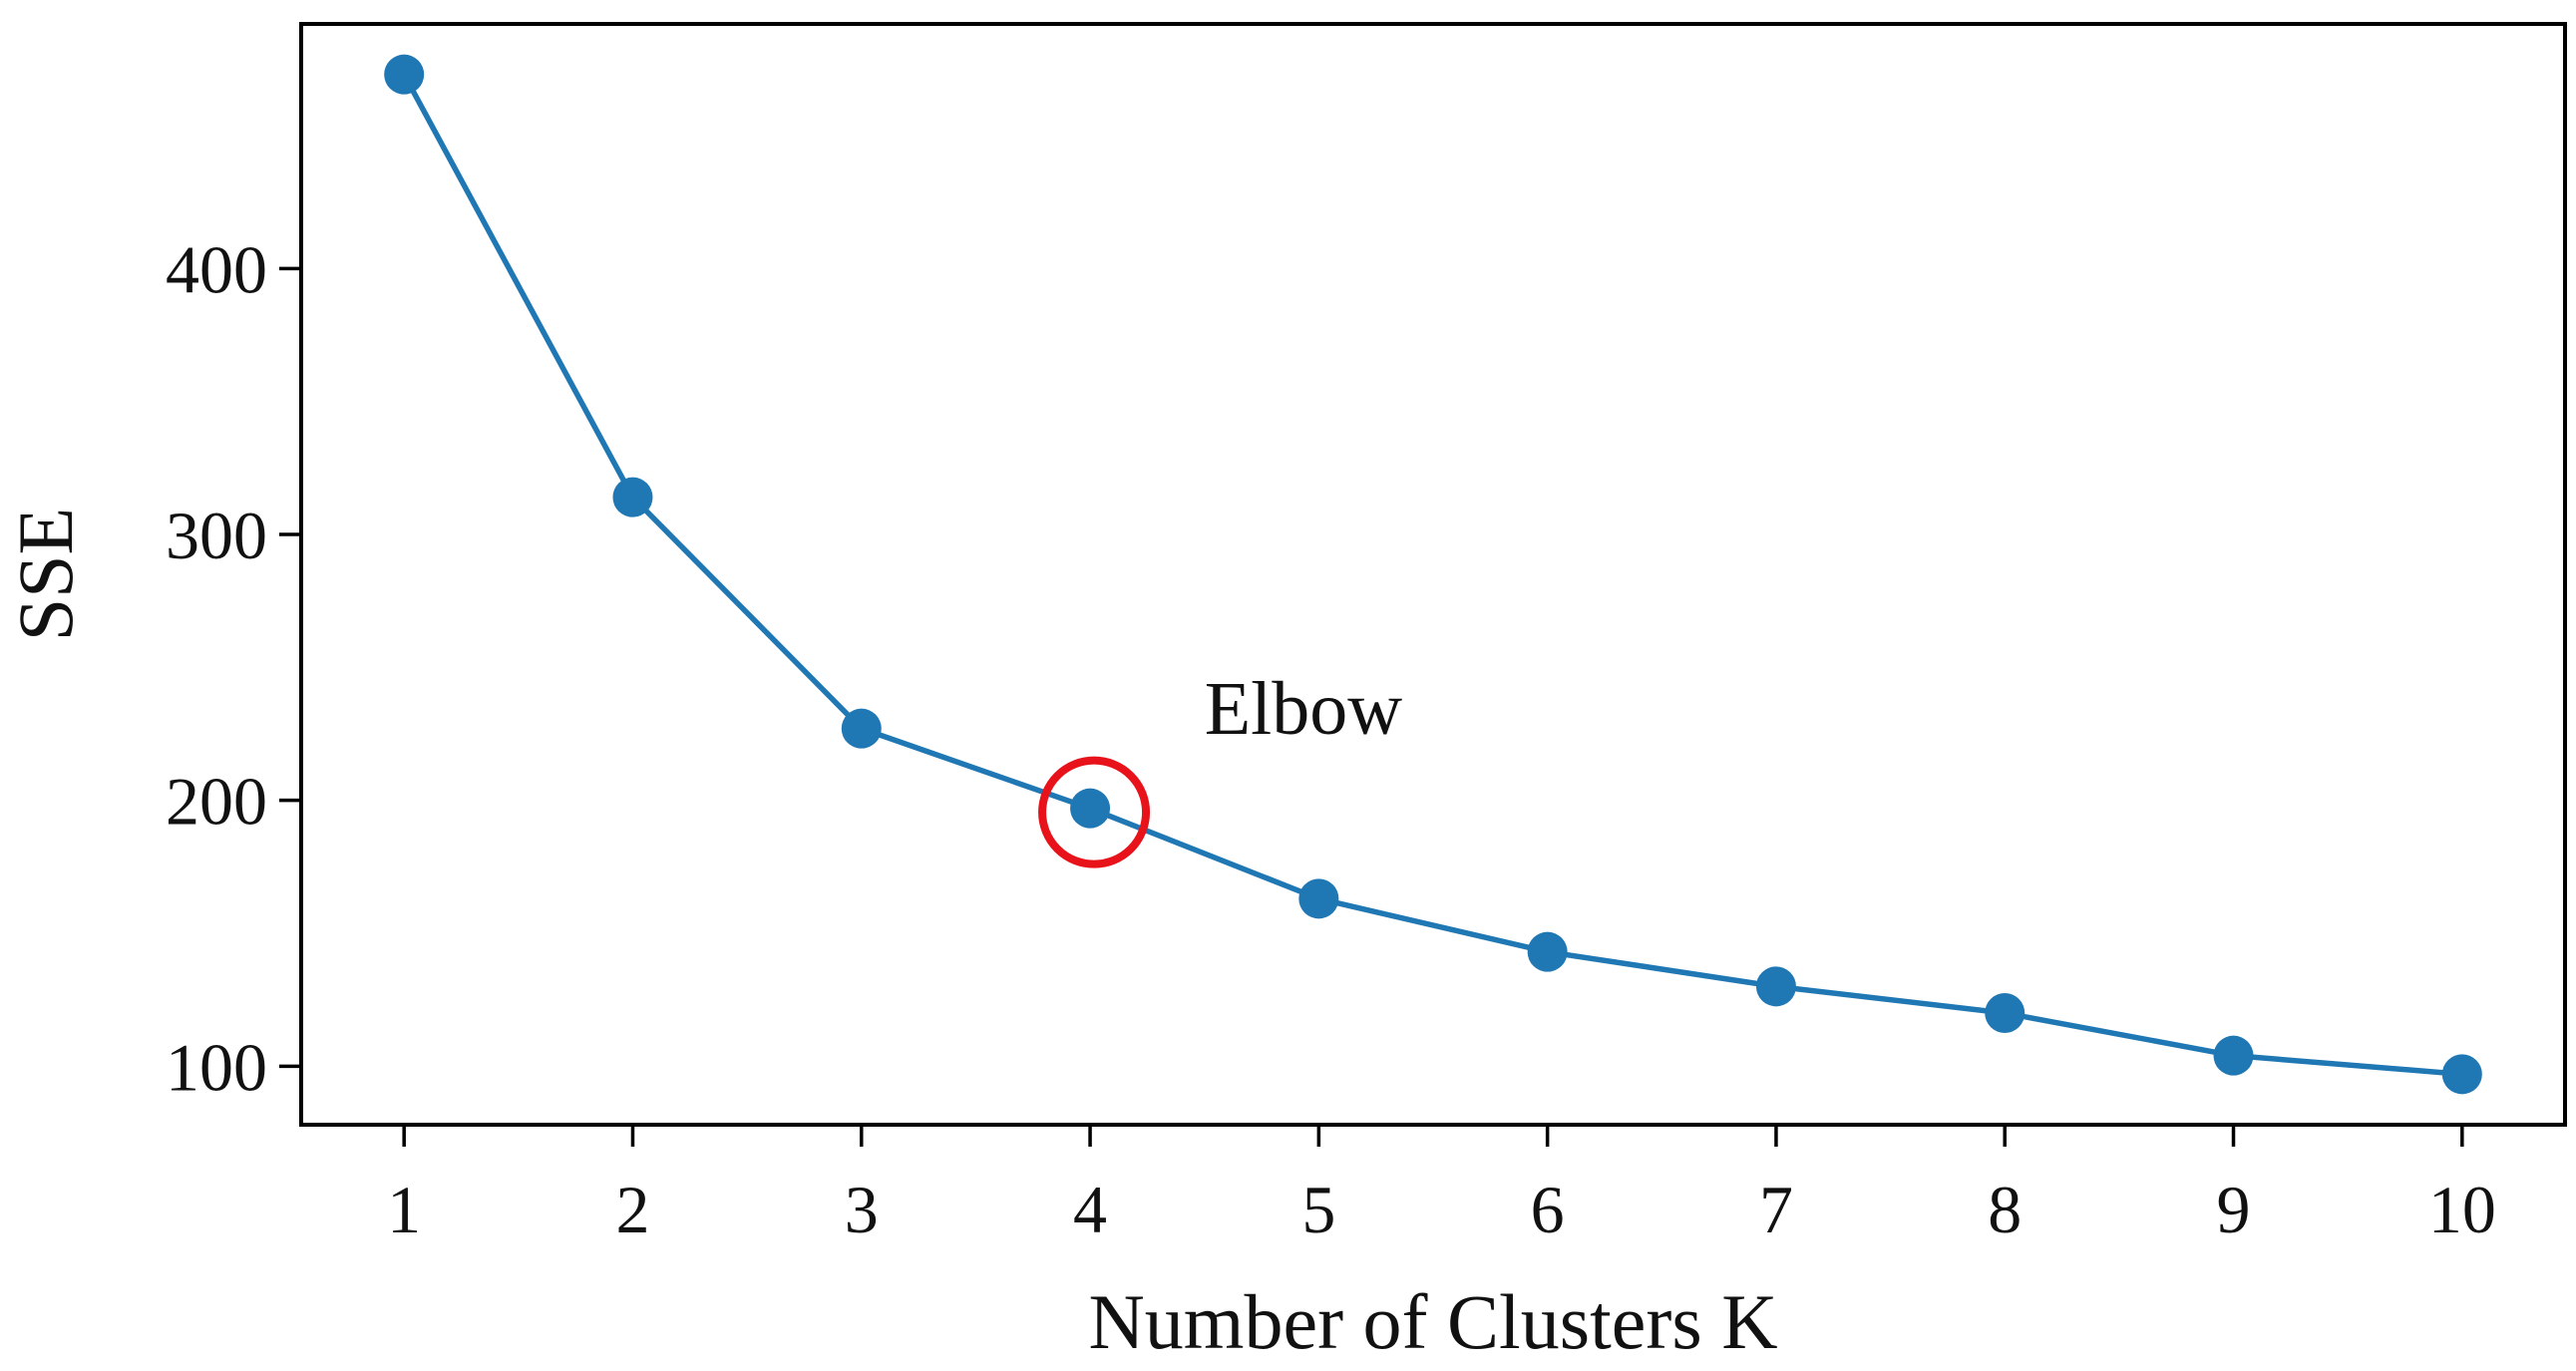 The image size is (2576, 1371). What do you see at coordinates (1304, 709) in the screenshot?
I see `elbow-annotation-label: Elbow` at bounding box center [1304, 709].